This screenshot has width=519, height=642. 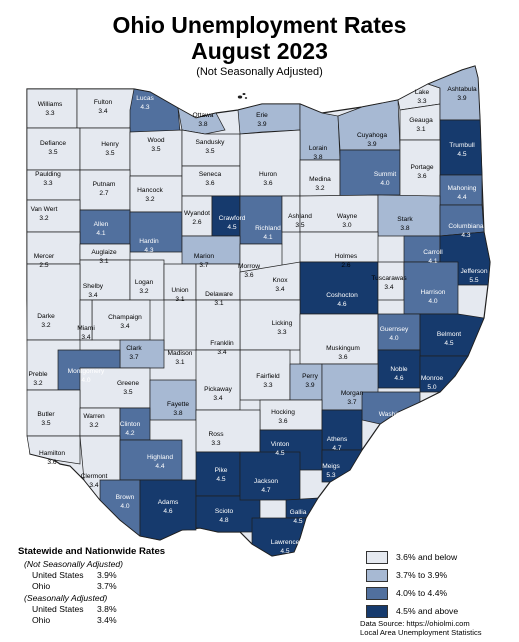 What do you see at coordinates (221, 470) in the screenshot?
I see `county-name: Pike` at bounding box center [221, 470].